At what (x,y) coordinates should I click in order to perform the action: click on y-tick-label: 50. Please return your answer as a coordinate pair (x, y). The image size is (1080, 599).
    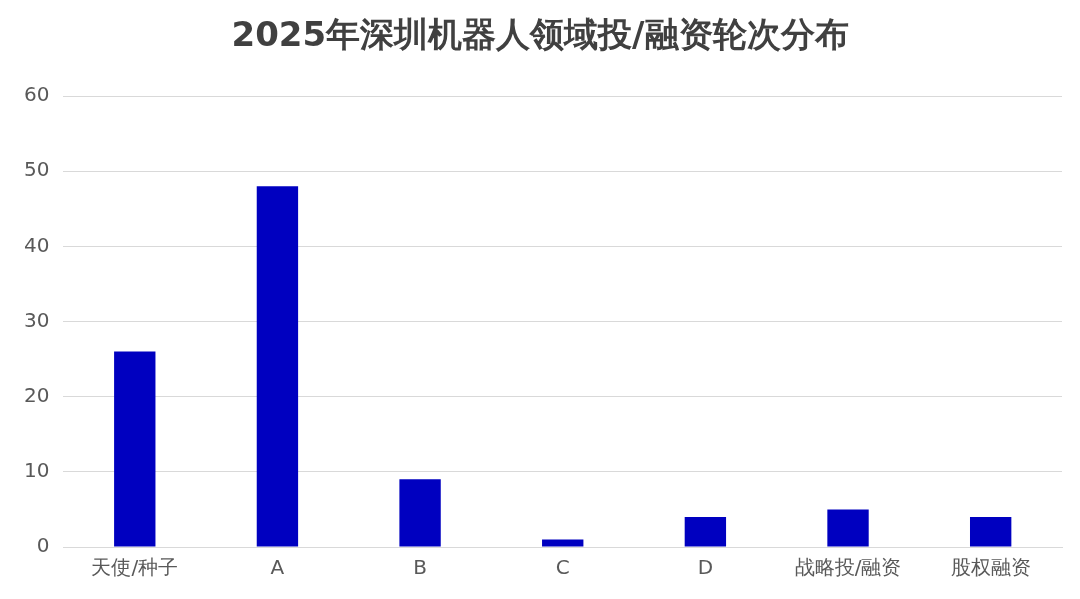
    Looking at the image, I should click on (37, 169).